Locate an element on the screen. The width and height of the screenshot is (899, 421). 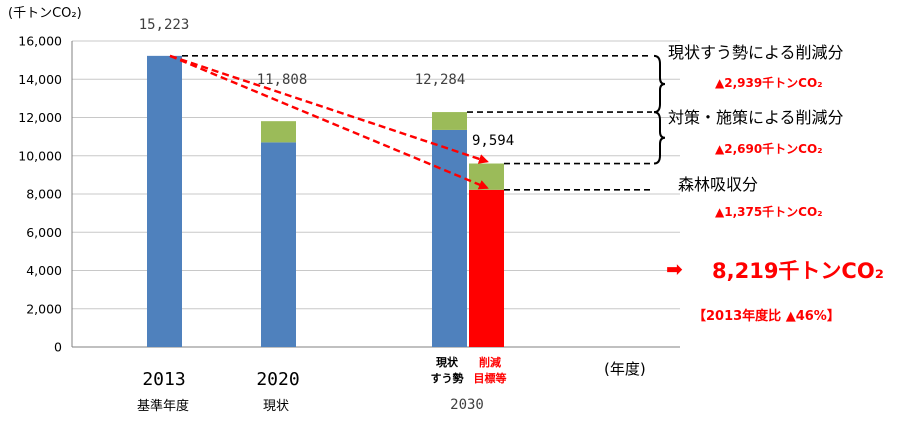
x-label-2013-sub: 基準年度 is located at coordinates (163, 406).